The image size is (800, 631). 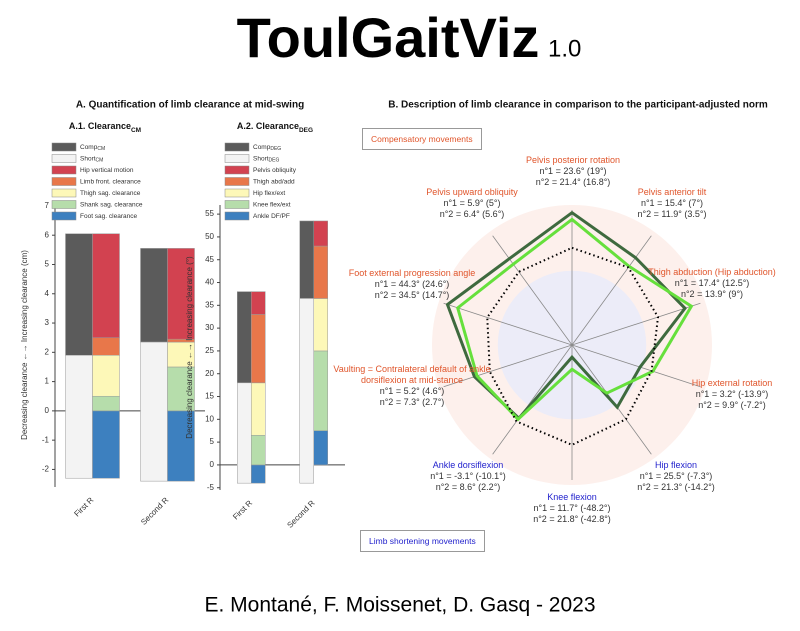 I want to click on x-tick-label: Second R, so click(x=154, y=510).